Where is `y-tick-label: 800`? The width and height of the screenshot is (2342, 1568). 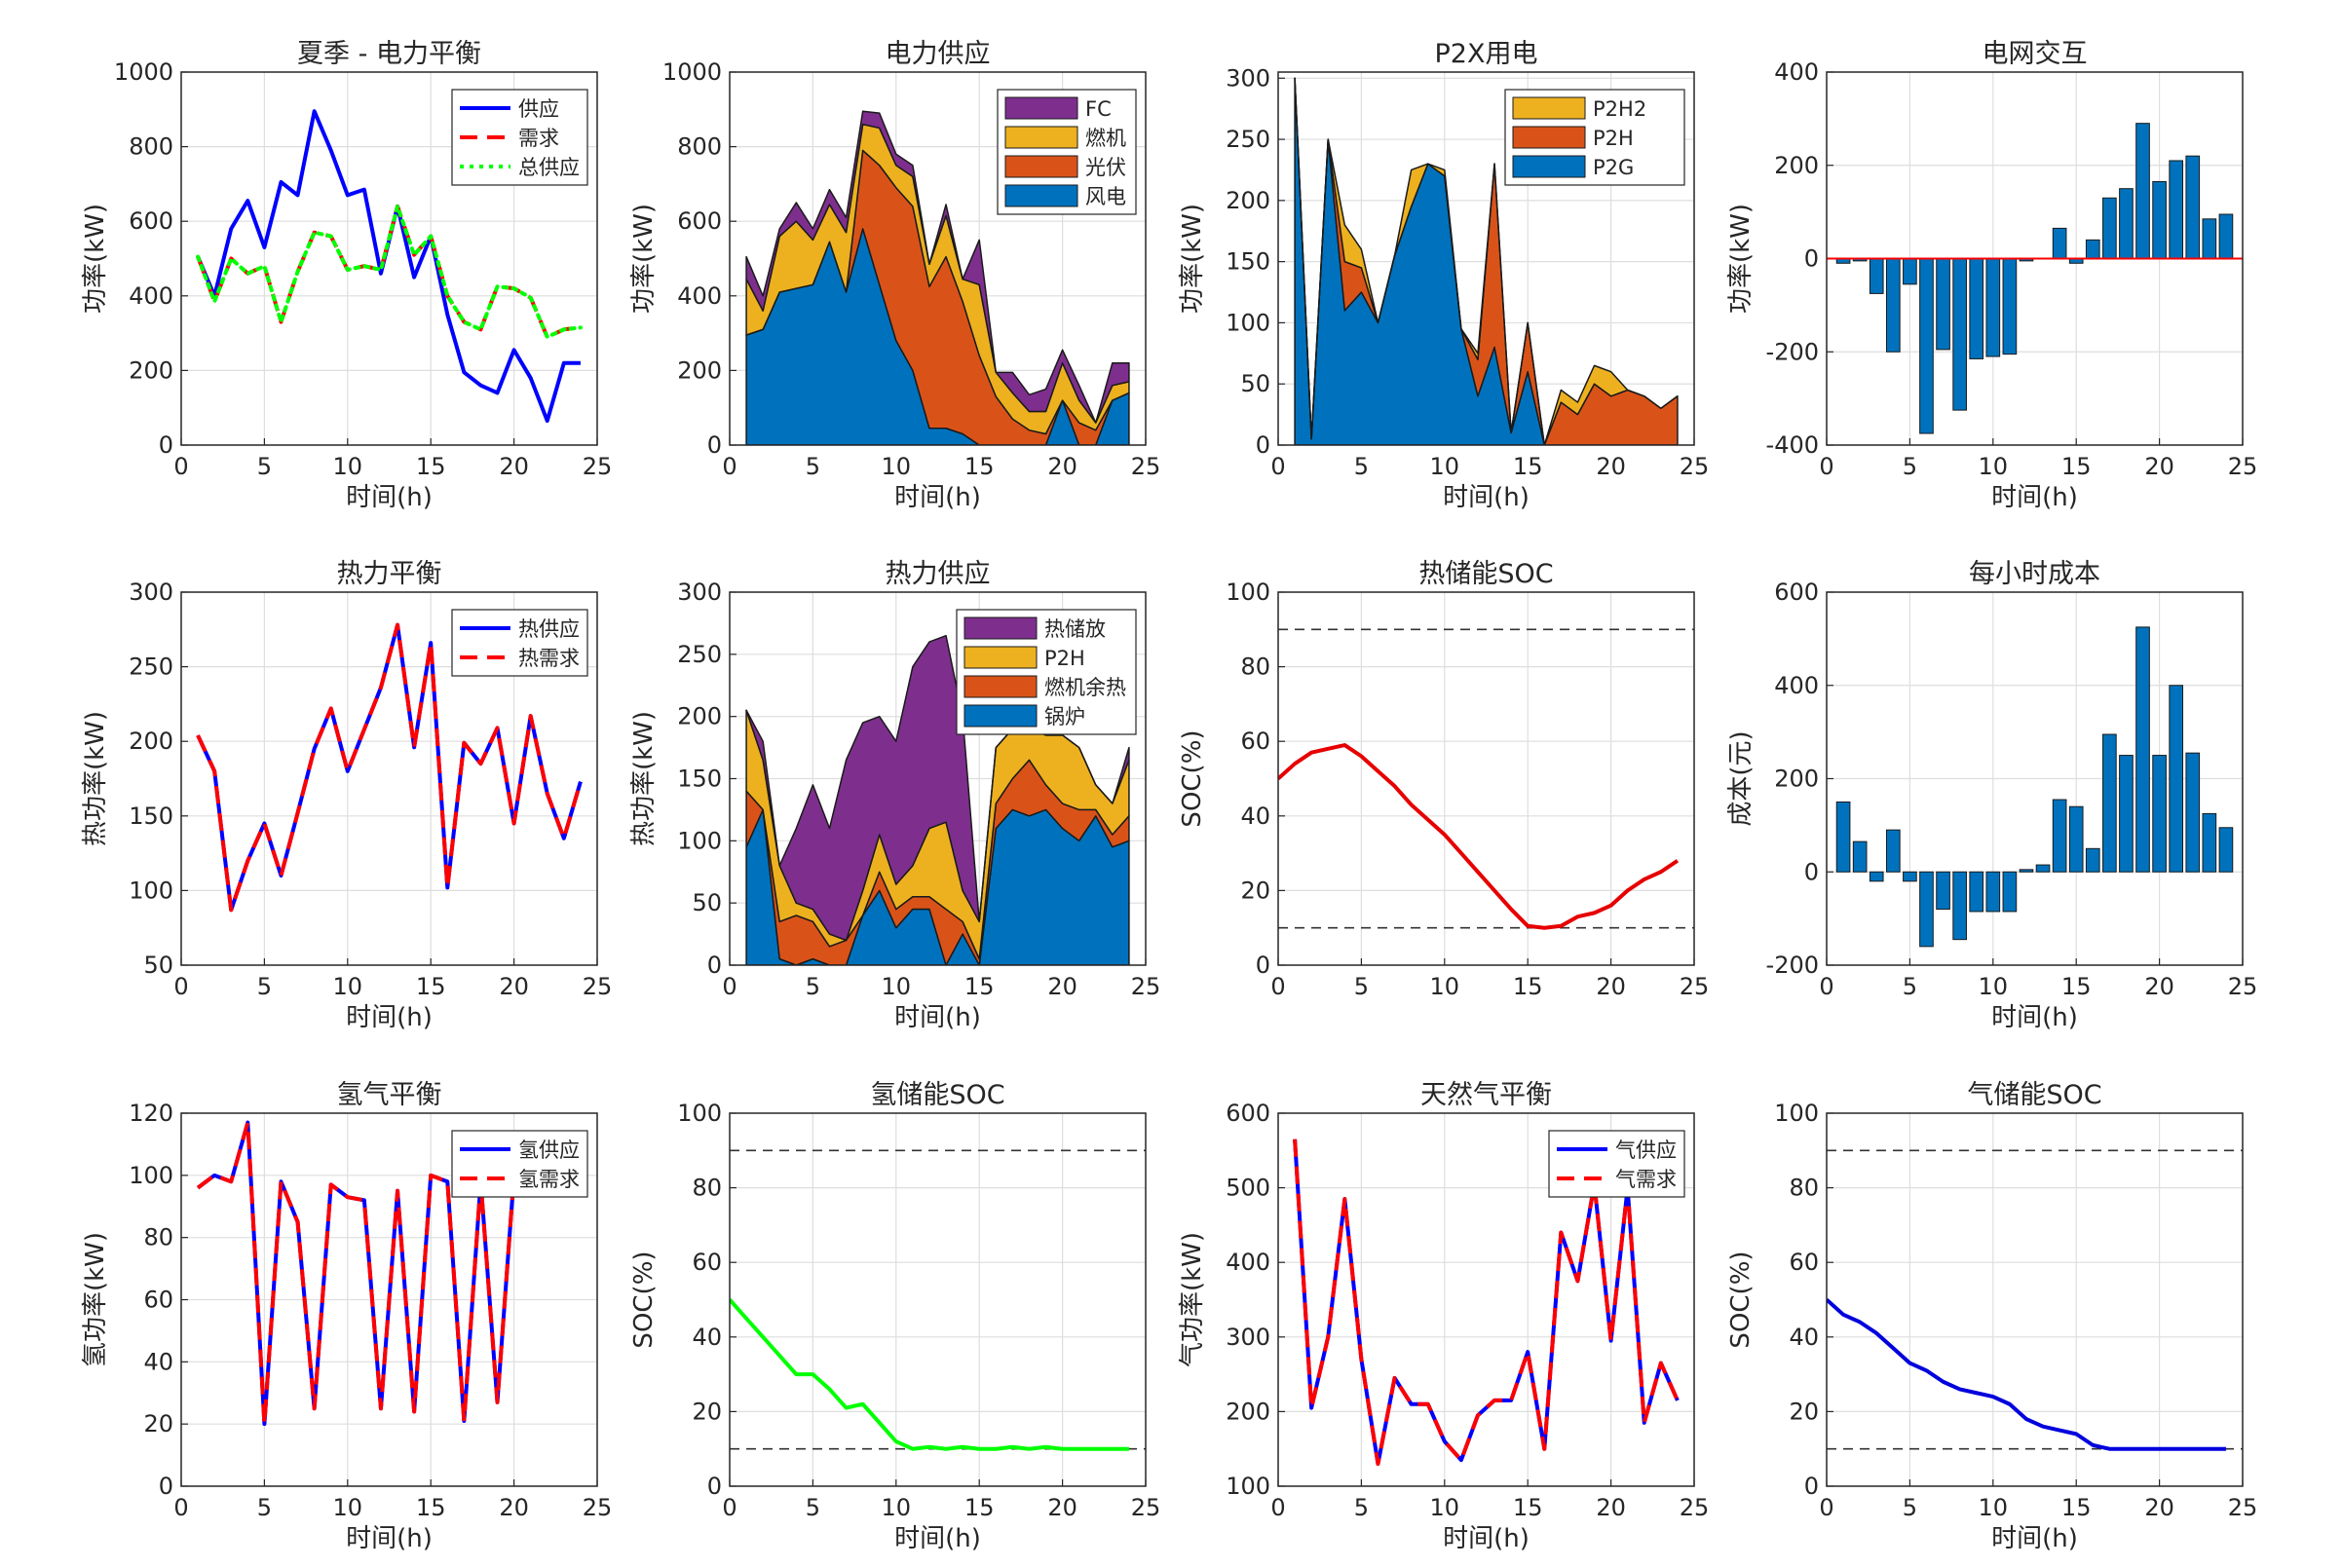 y-tick-label: 800 is located at coordinates (700, 147).